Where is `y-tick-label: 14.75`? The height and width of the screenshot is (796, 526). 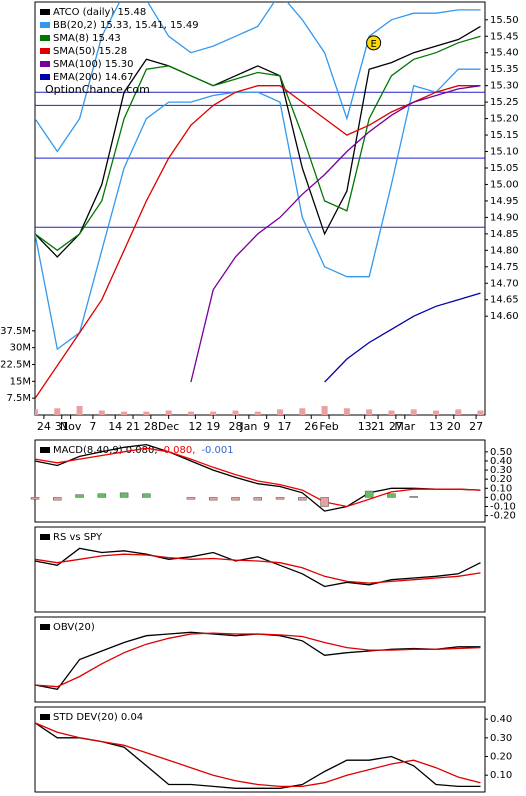 y-tick-label: 14.75 is located at coordinates (504, 267).